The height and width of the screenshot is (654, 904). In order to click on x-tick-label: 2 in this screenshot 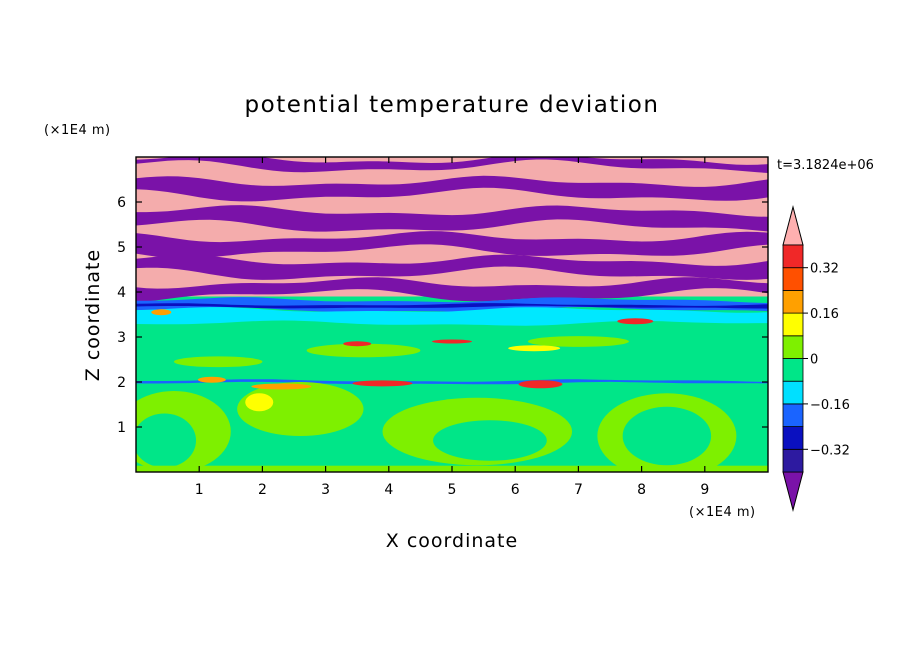, I will do `click(262, 490)`.